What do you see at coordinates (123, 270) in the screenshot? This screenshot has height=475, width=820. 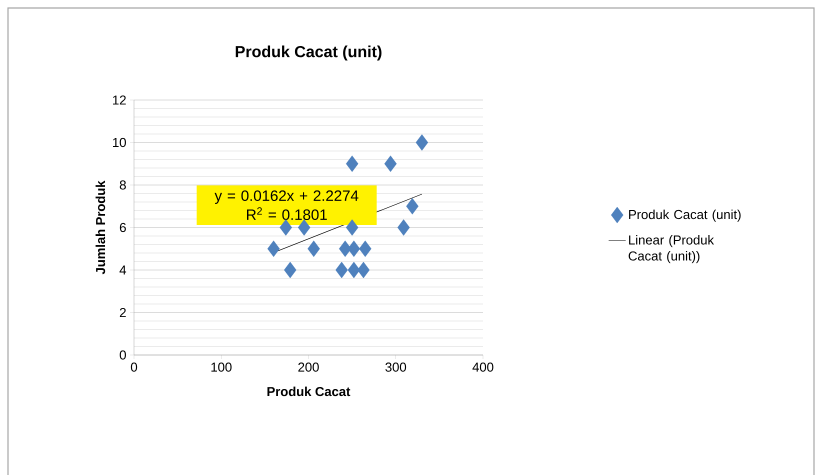 I see `y-tick-label: 4` at bounding box center [123, 270].